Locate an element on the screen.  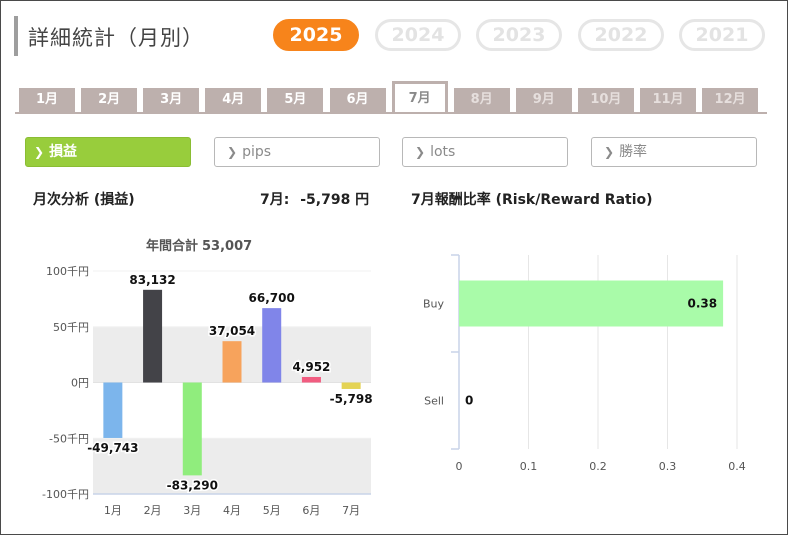
month-tab-4: 4月 is located at coordinates (233, 100).